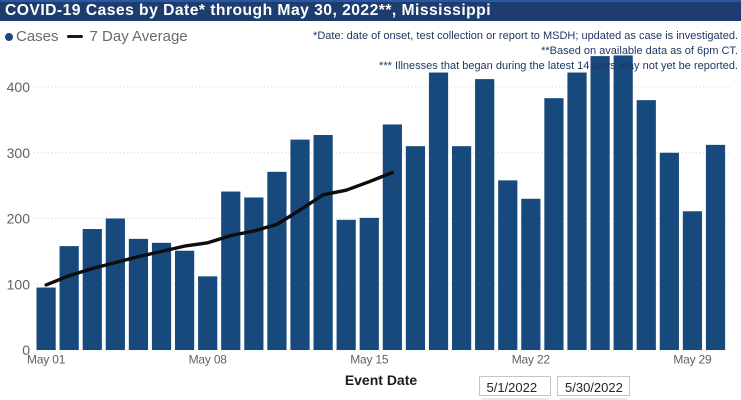 The image size is (741, 400). Describe the element at coordinates (514, 385) in the screenshot. I see `start-date-filter-input` at that location.